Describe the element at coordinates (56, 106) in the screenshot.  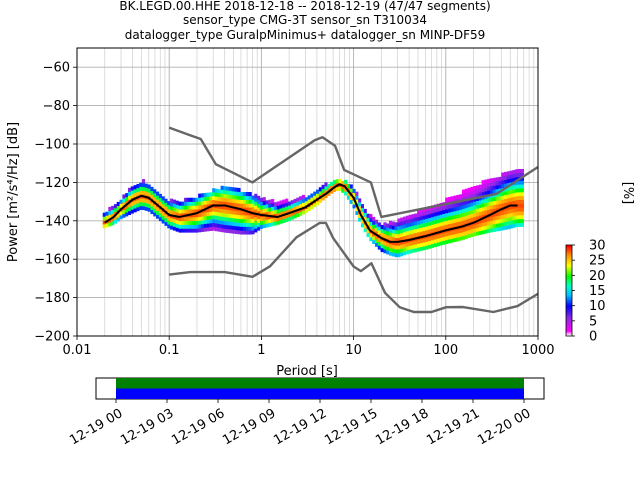
I see `y-tick-label: −80` at that location.